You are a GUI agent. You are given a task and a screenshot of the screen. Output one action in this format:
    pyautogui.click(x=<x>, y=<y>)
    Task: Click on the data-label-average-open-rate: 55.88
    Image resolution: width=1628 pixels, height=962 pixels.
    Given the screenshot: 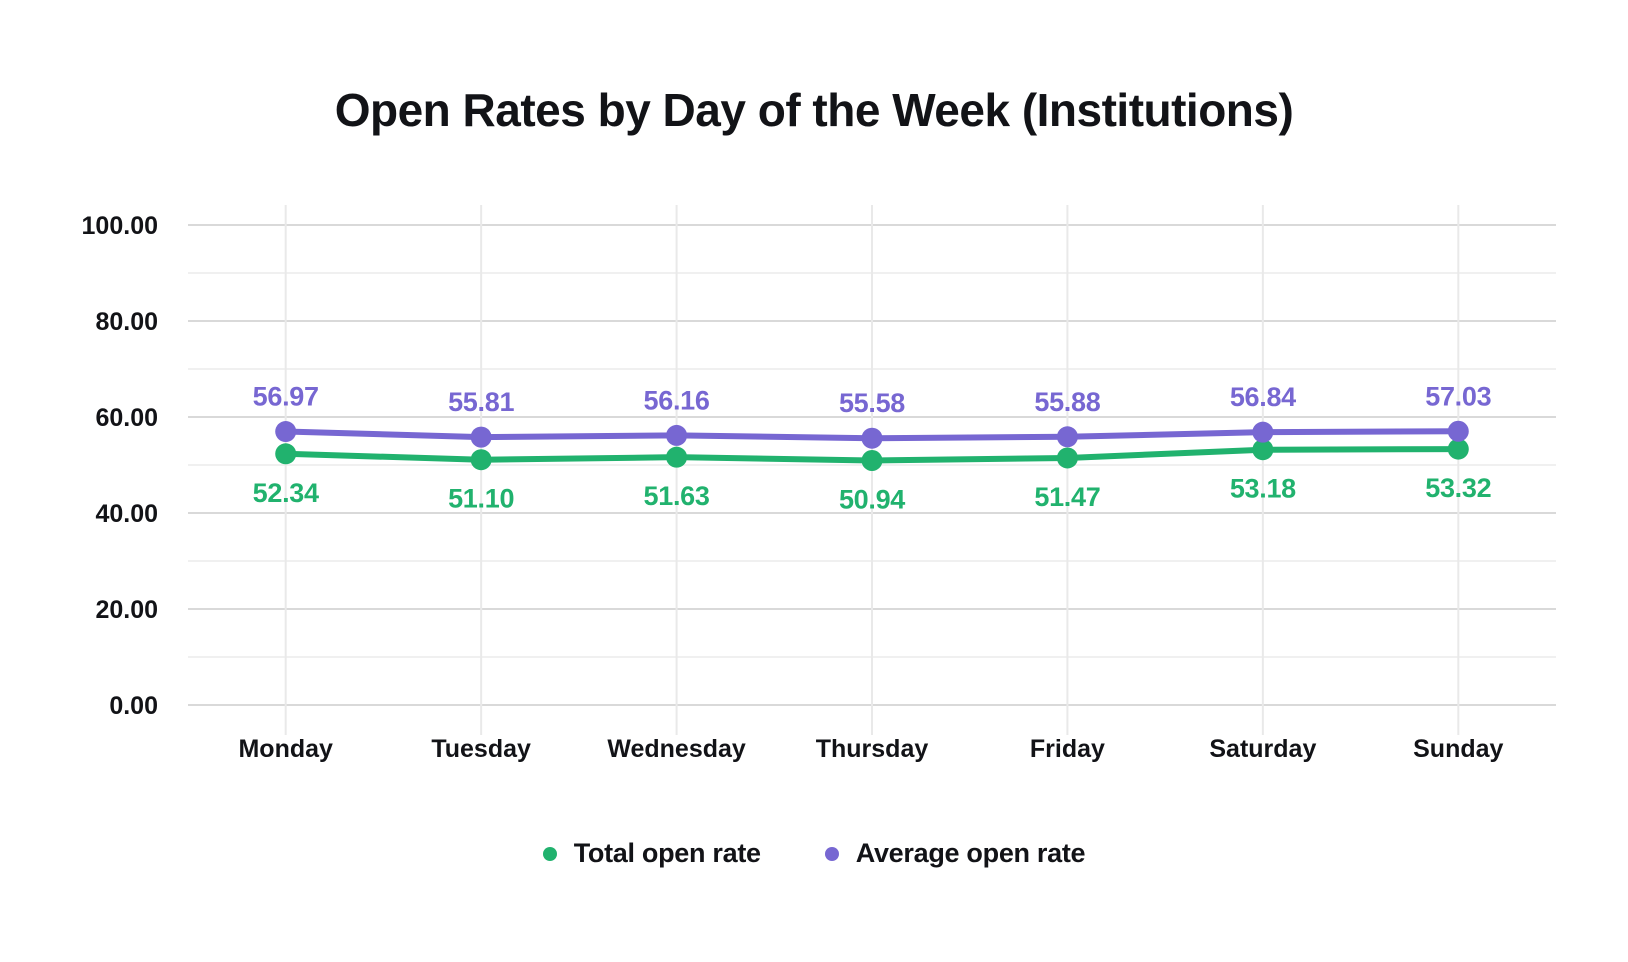 What is the action you would take?
    pyautogui.click(x=1067, y=402)
    